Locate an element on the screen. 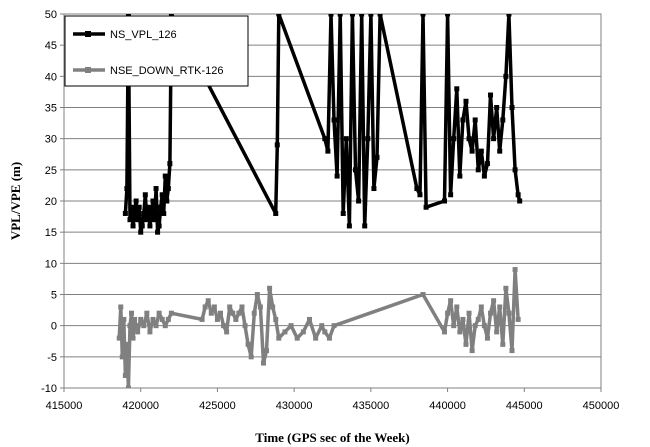 This screenshot has height=447, width=650. y-tick-label: 0 is located at coordinates (54, 327).